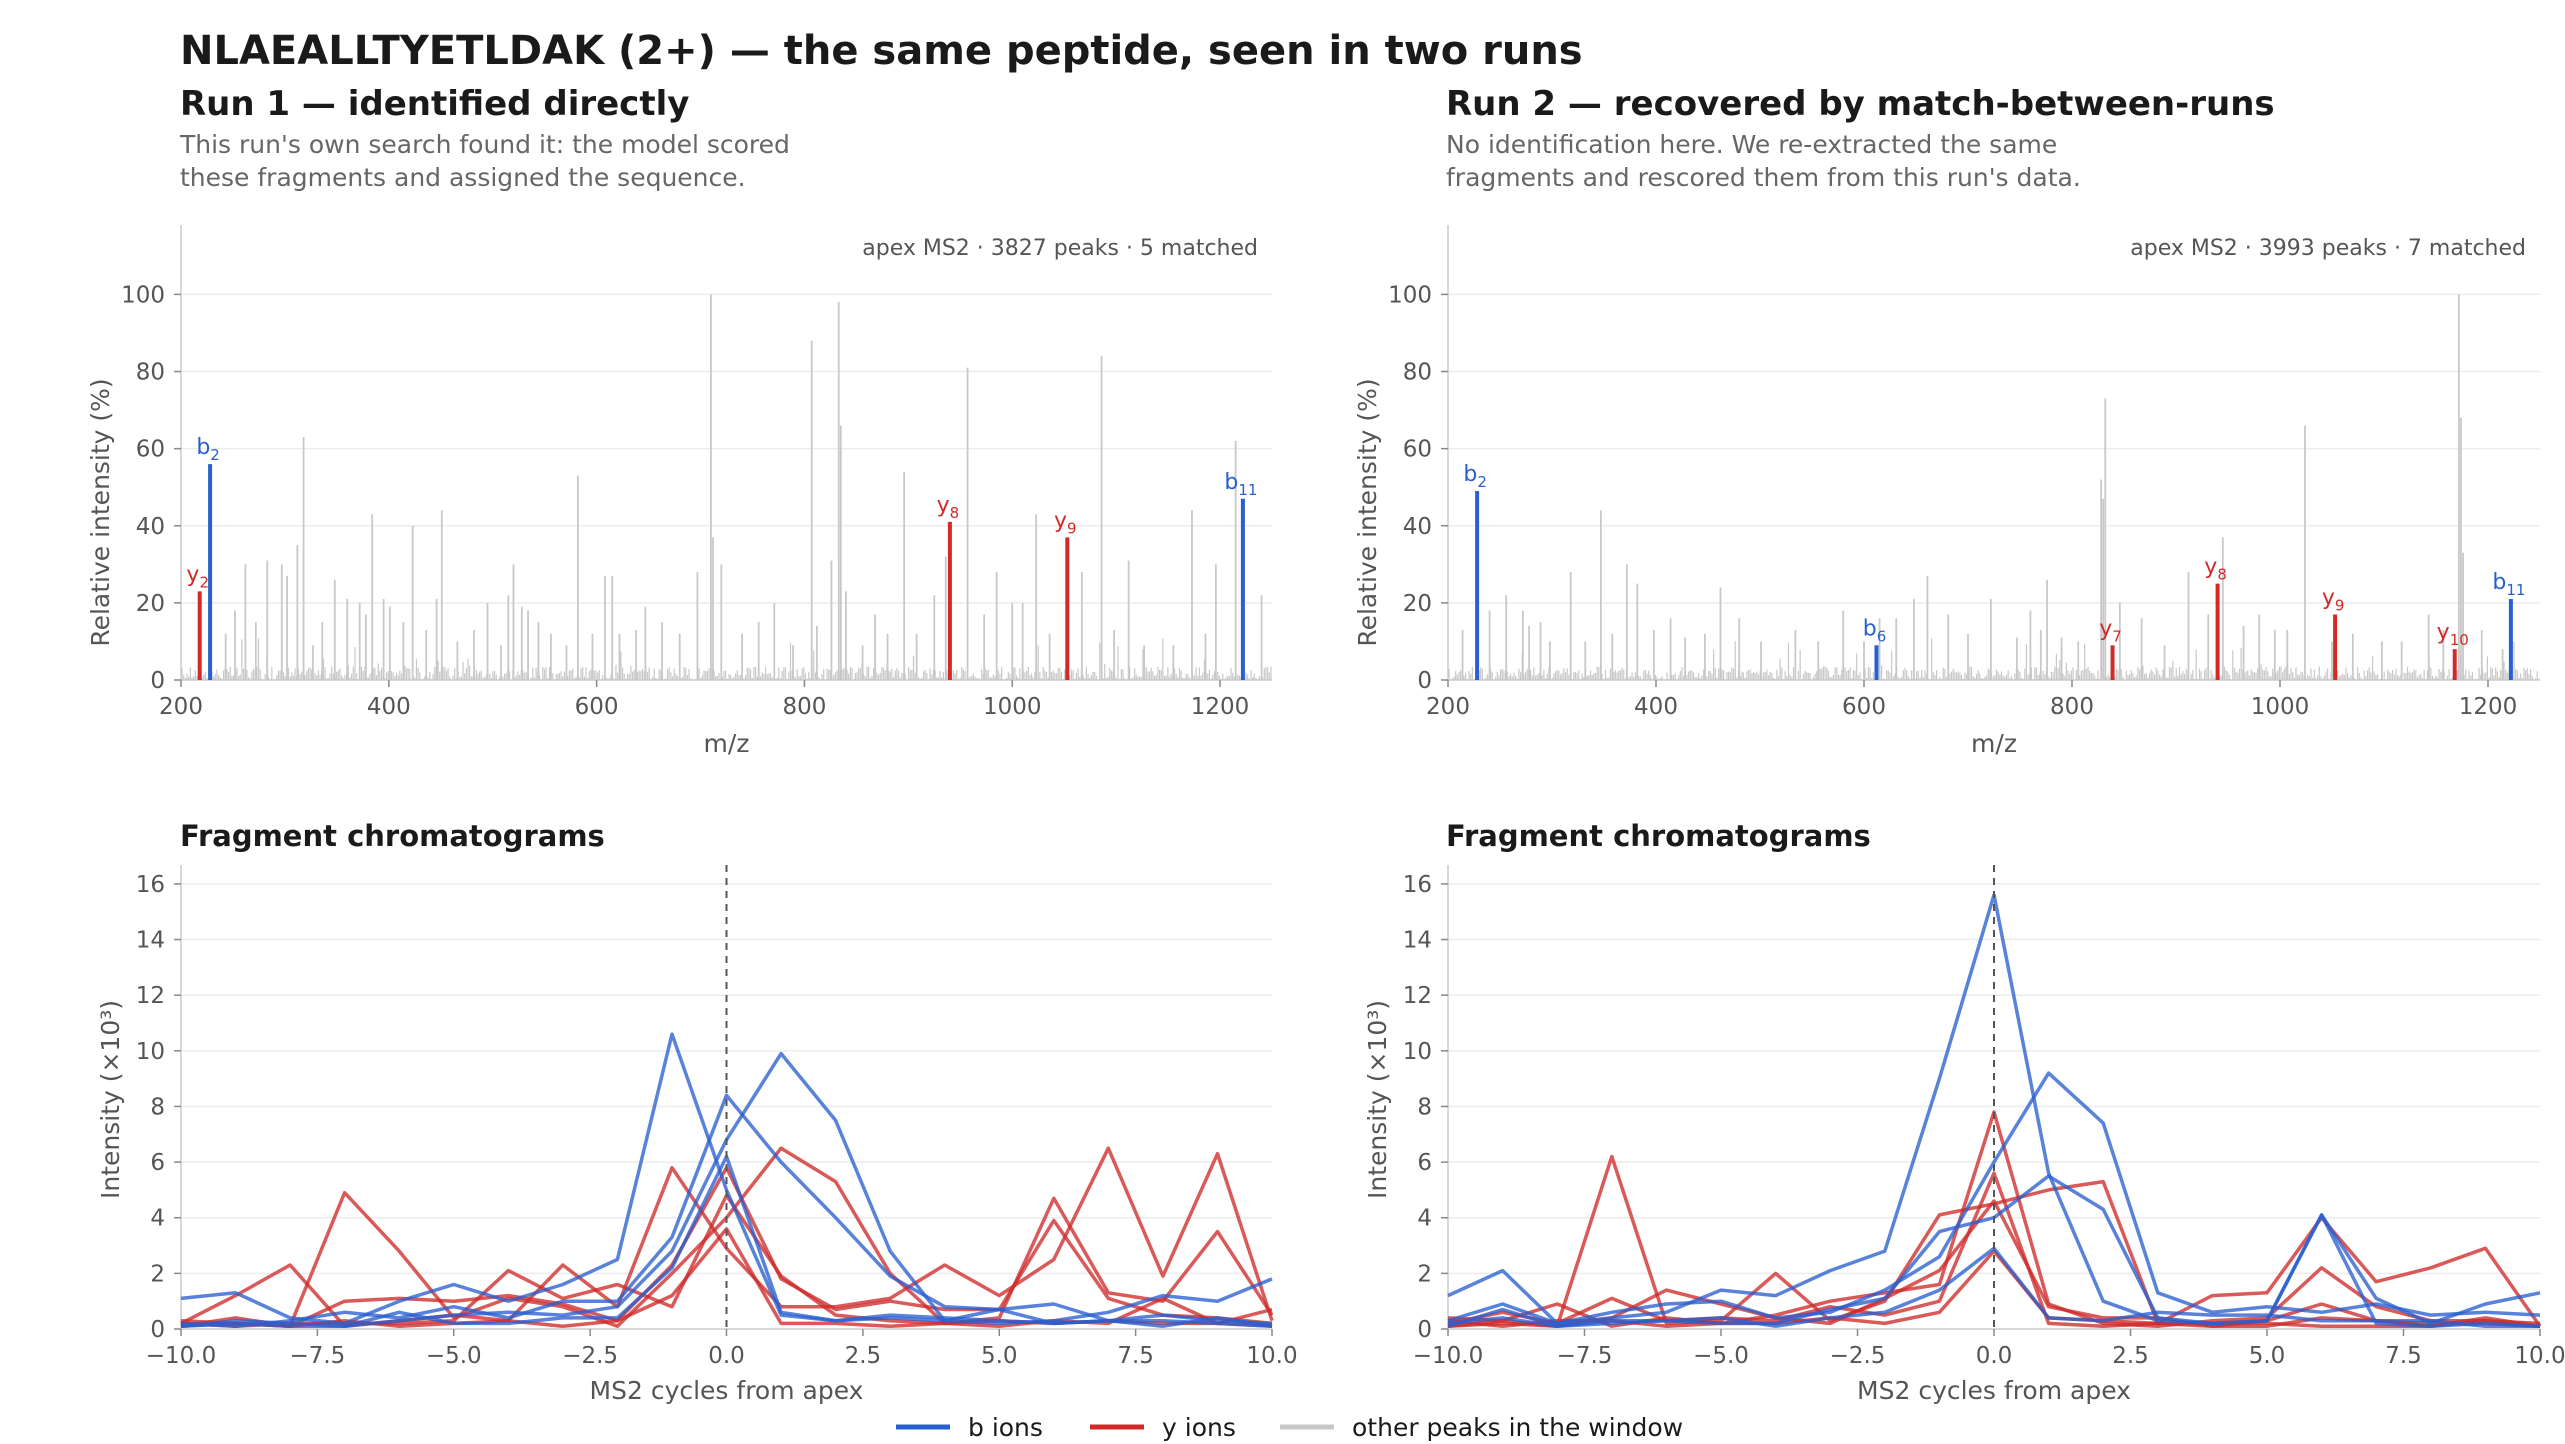 This screenshot has width=2565, height=1444. What do you see at coordinates (948, 507) in the screenshot?
I see `ion-label-y8: y8` at bounding box center [948, 507].